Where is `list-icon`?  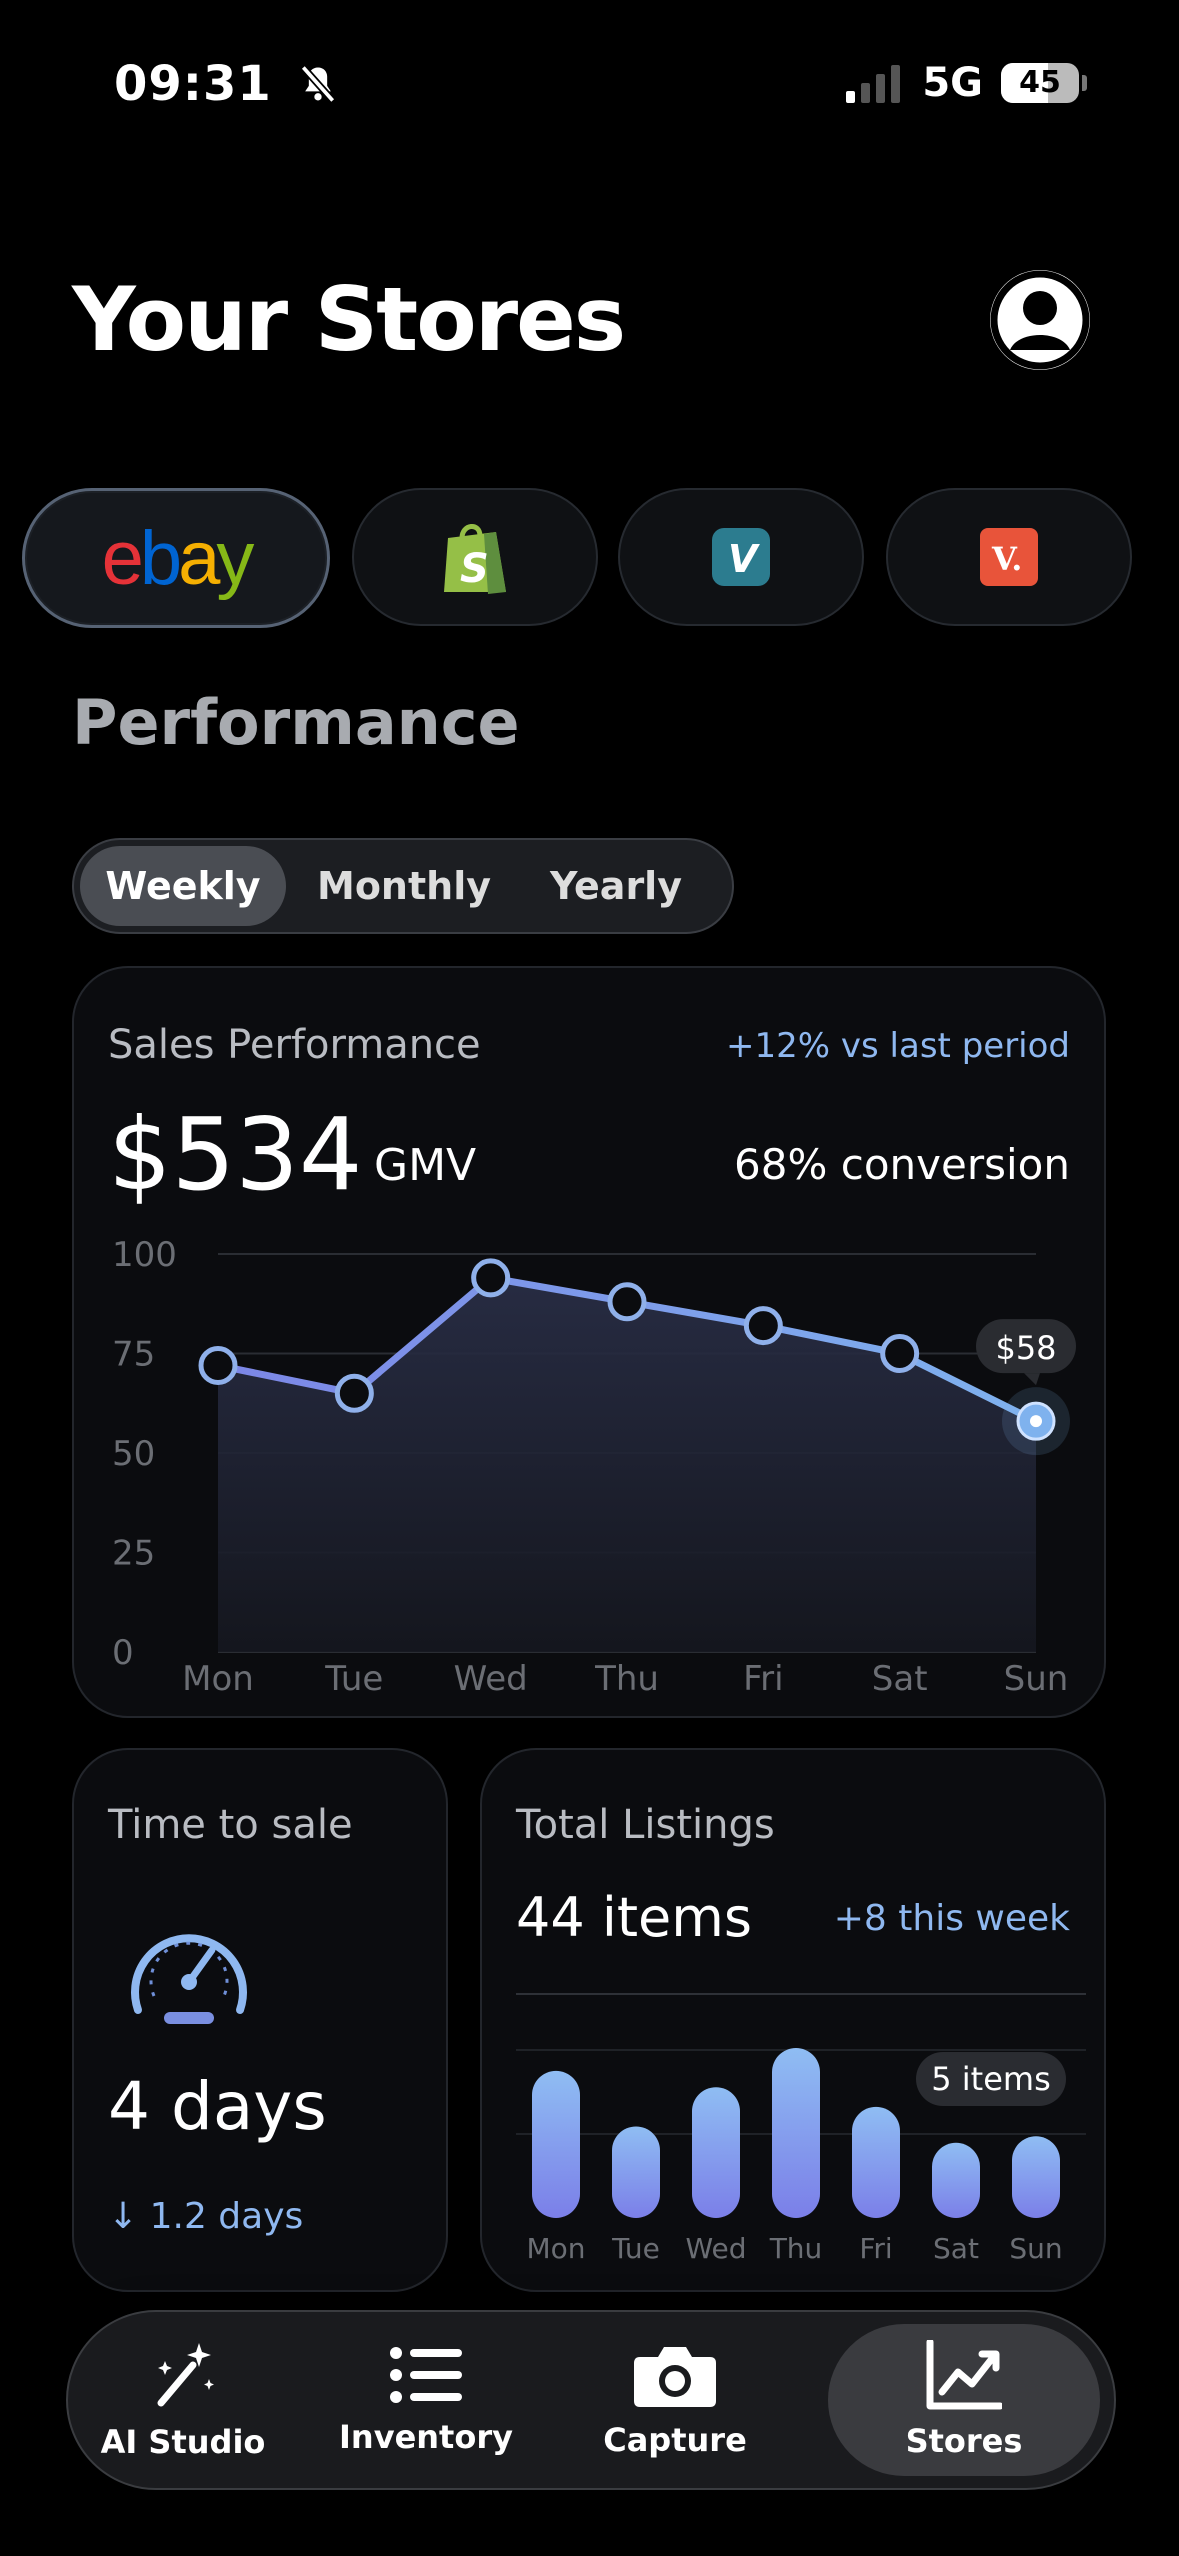 list-icon is located at coordinates (426, 2375).